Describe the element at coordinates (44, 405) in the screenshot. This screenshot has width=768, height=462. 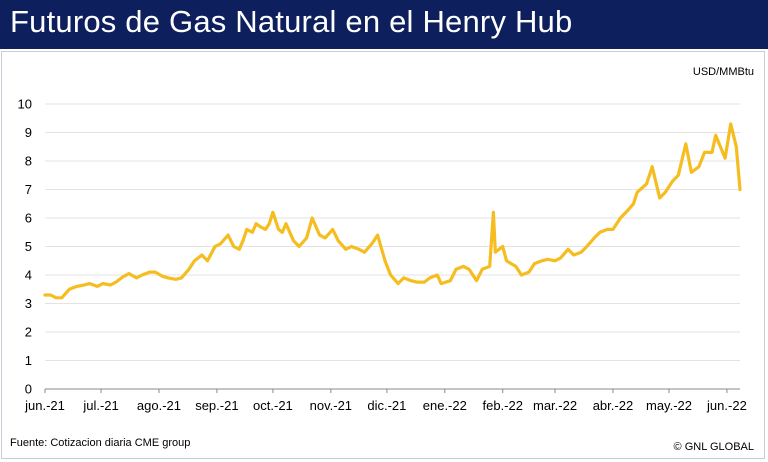
I see `x-tick-label: jun.-21` at that location.